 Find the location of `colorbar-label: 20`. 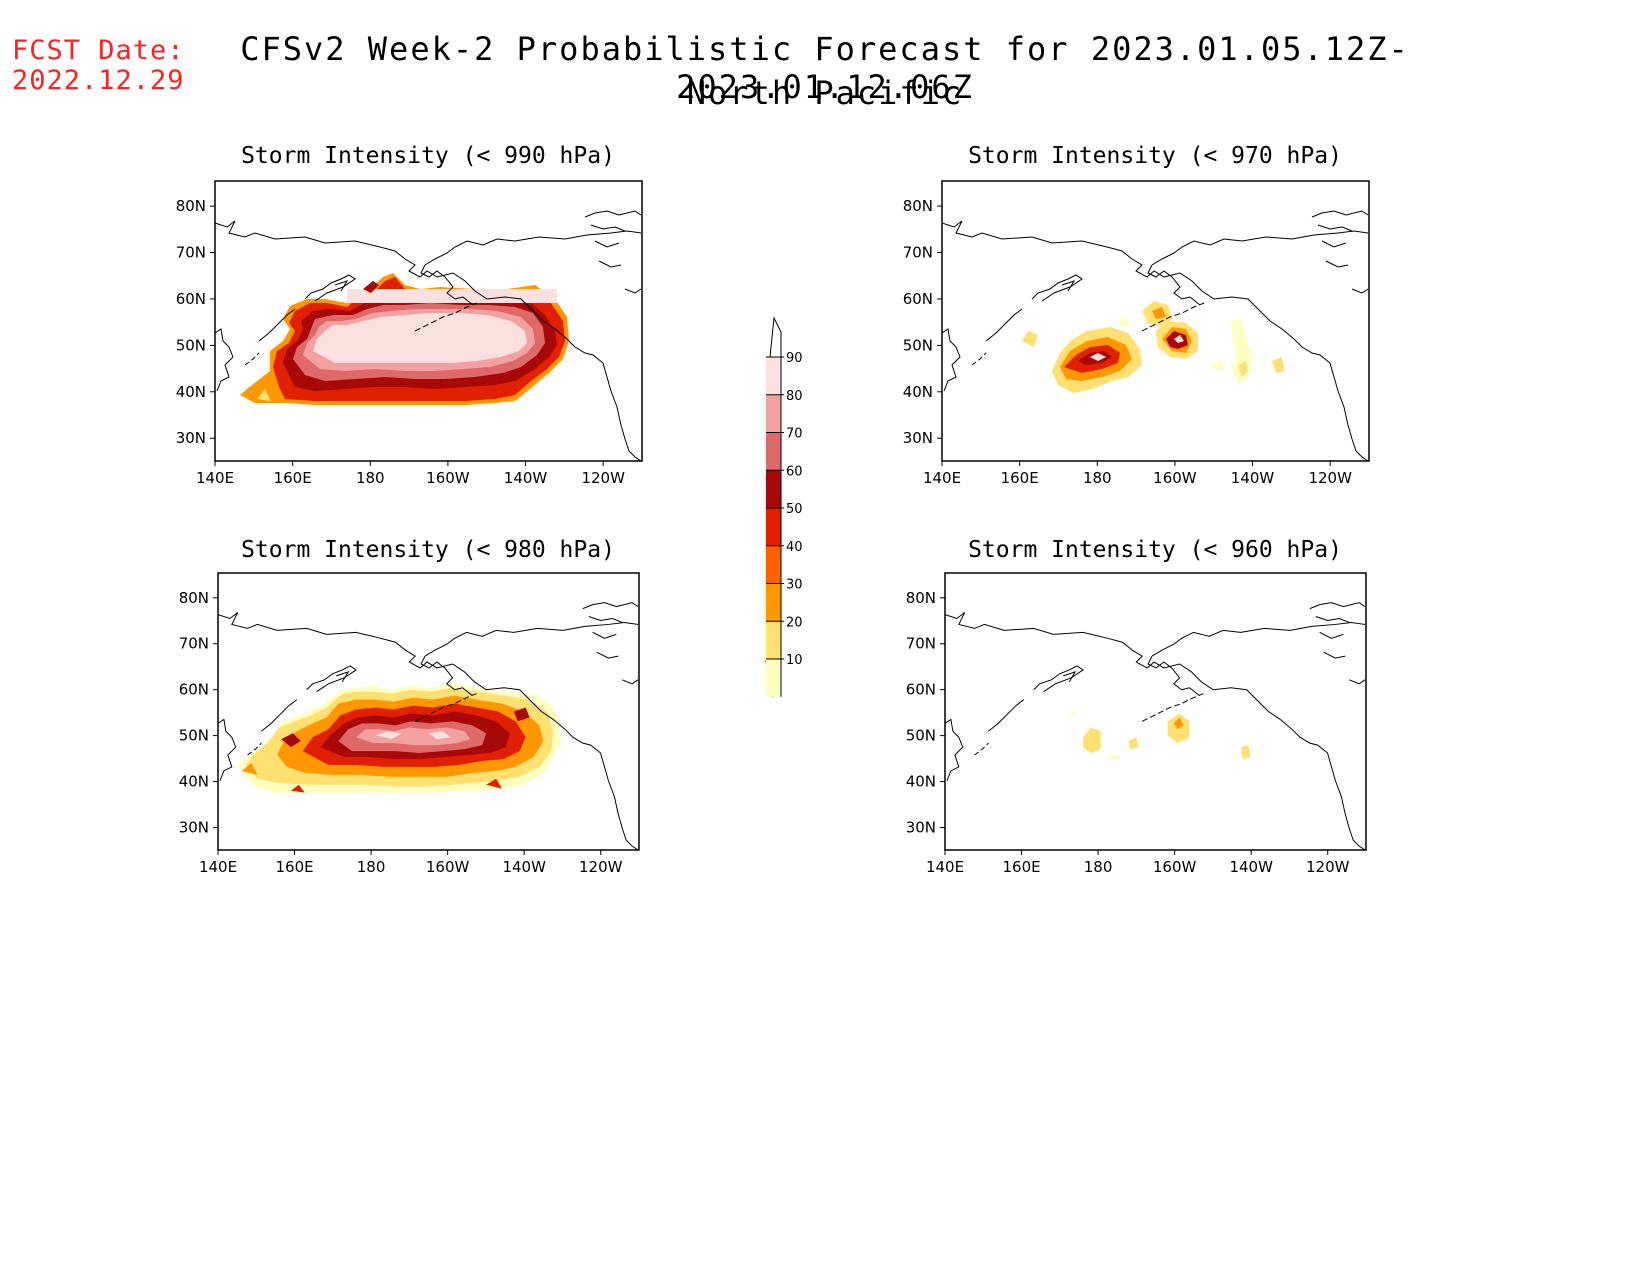

colorbar-label: 20 is located at coordinates (794, 622).